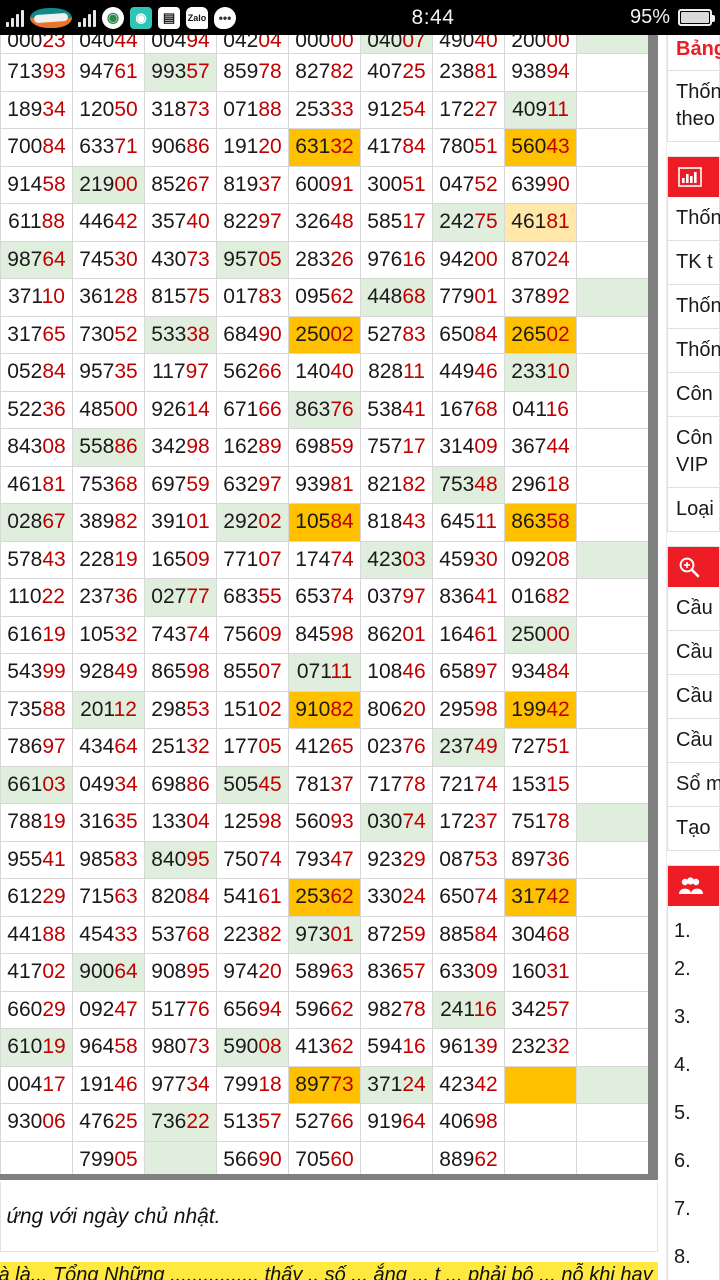 This screenshot has height=1280, width=720. Describe the element at coordinates (180, 522) in the screenshot. I see `table-cell: 39101` at that location.